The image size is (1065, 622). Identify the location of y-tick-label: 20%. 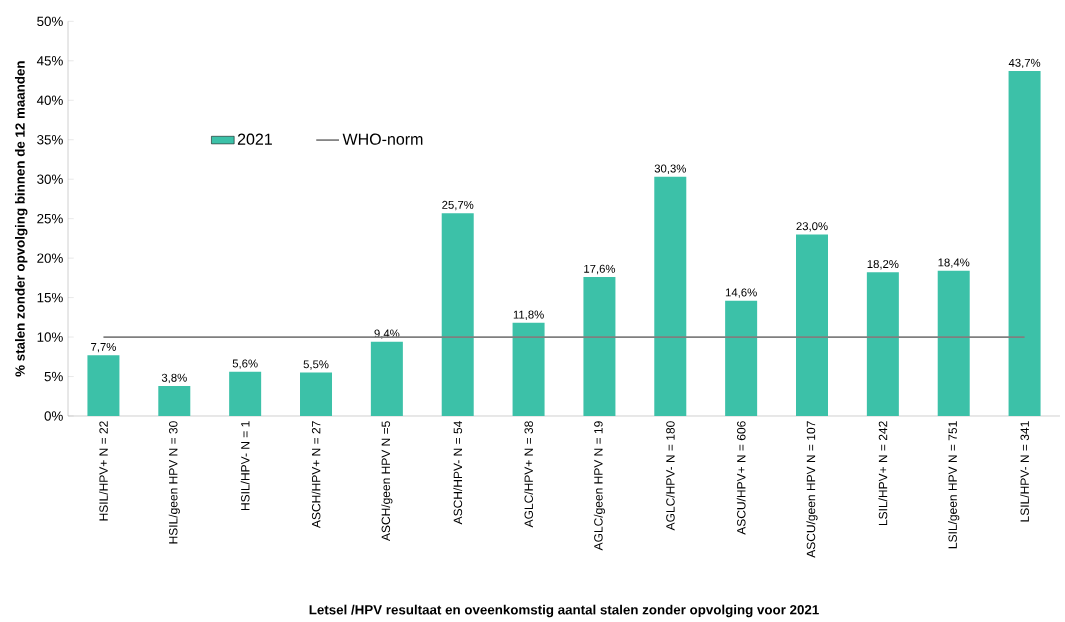
(50, 258).